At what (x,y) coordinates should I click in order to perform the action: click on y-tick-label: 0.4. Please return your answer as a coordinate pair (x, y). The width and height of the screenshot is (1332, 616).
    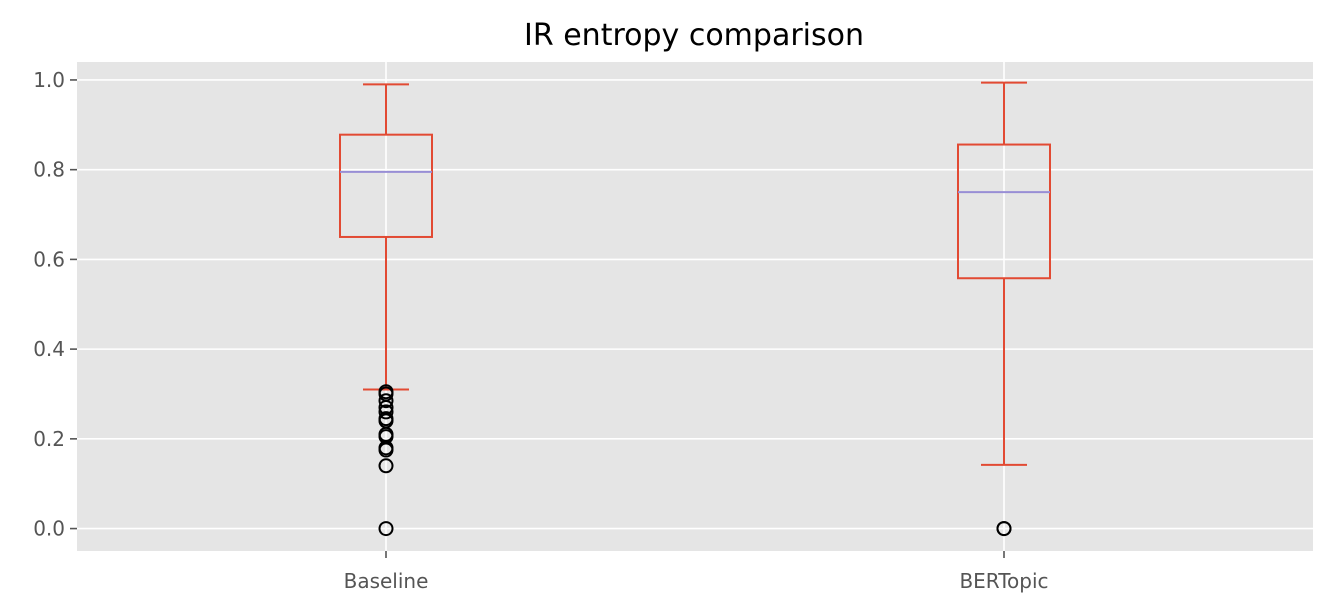
    Looking at the image, I should click on (49, 349).